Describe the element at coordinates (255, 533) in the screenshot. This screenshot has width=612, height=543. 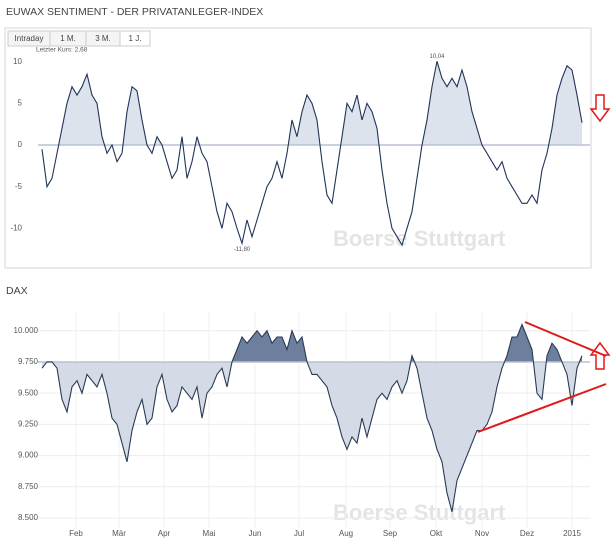
I see `x-tick-label: Jun` at that location.